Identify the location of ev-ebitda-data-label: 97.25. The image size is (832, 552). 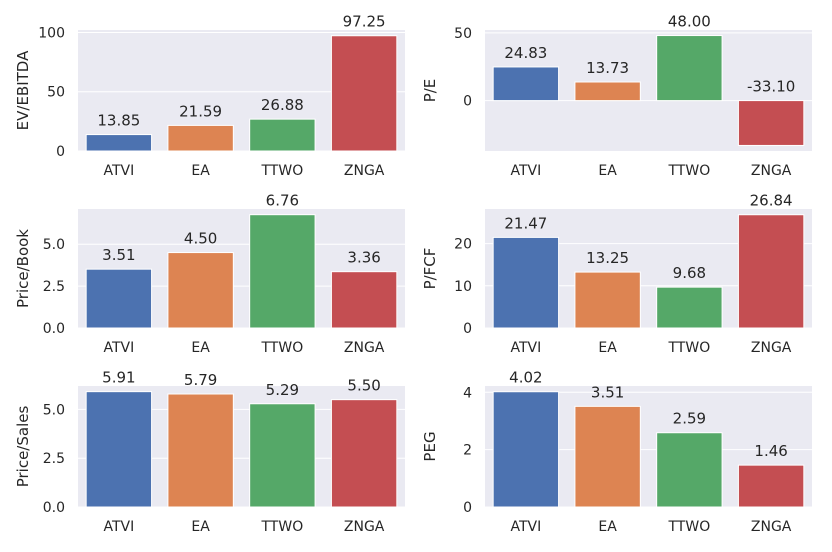
(364, 22).